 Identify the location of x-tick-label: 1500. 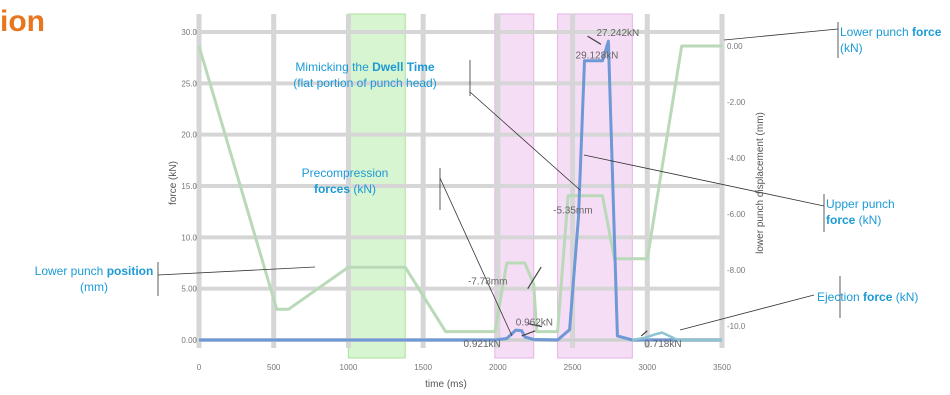
(423, 367).